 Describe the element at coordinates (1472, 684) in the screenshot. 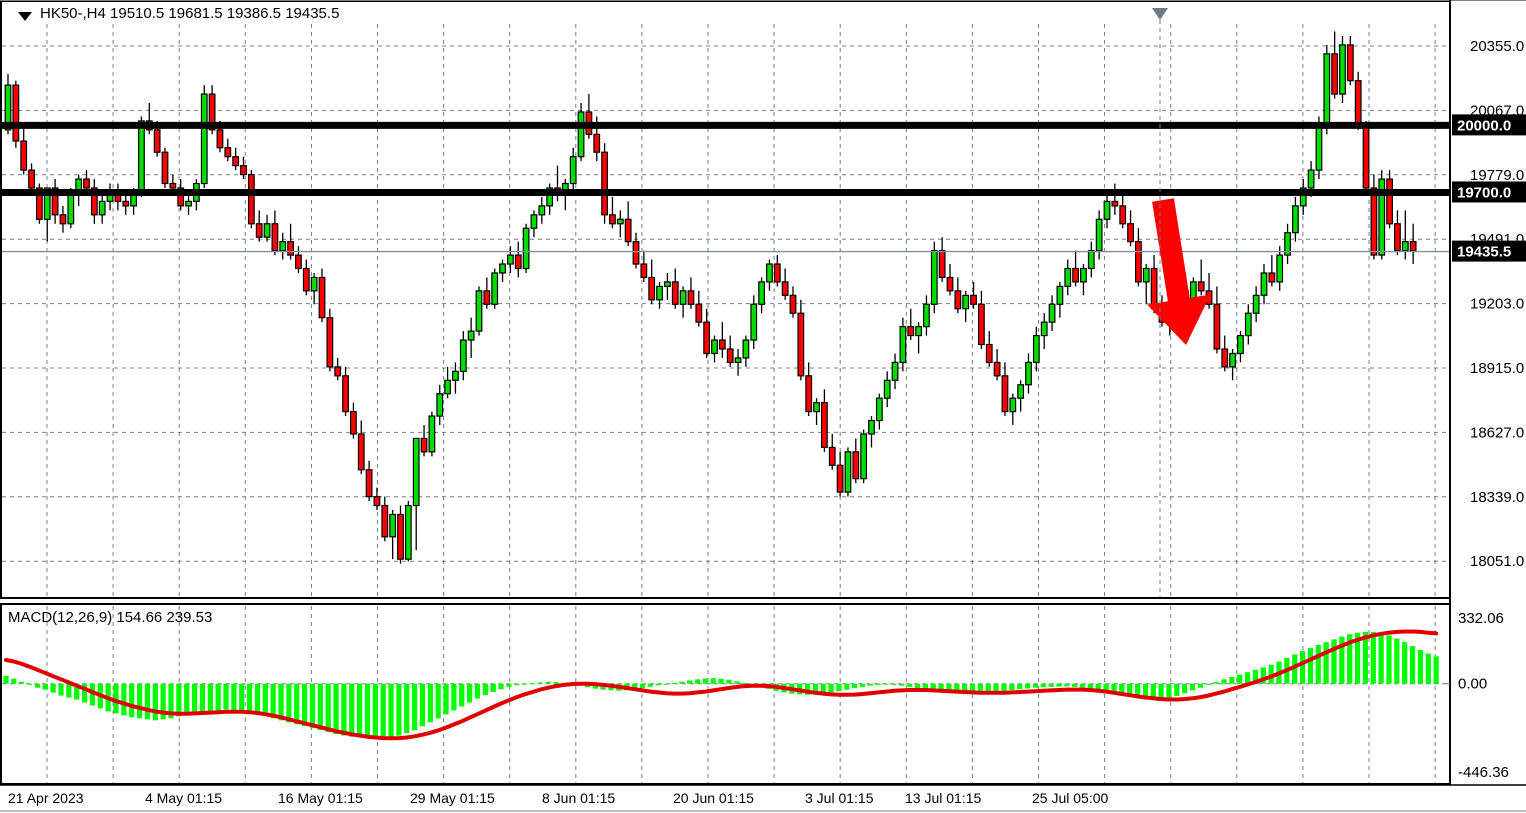

I see `macd-axis-tick-label: 0.00` at that location.